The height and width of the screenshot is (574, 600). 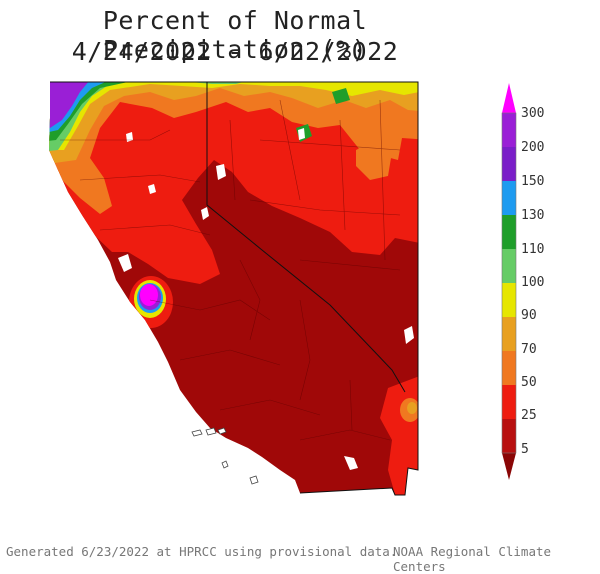 I want to click on footer-source-credit: NOAA Regional Climate Centers, so click(x=472, y=559).